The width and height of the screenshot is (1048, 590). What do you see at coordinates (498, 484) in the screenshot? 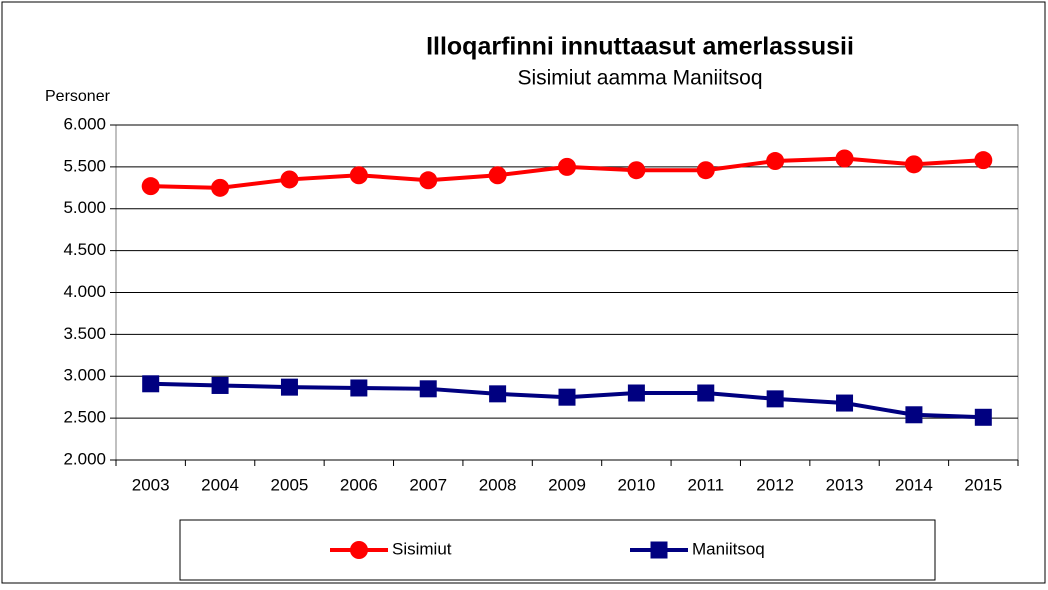
I see `x-tick-label: 2008` at bounding box center [498, 484].